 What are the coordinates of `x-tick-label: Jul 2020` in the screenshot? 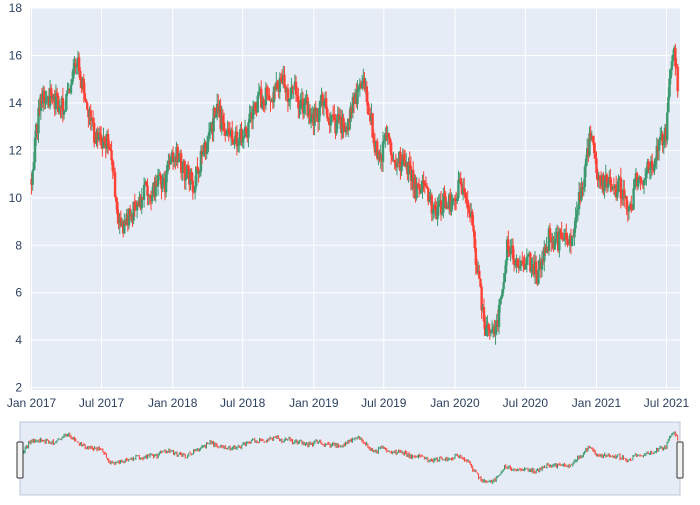 It's located at (526, 403).